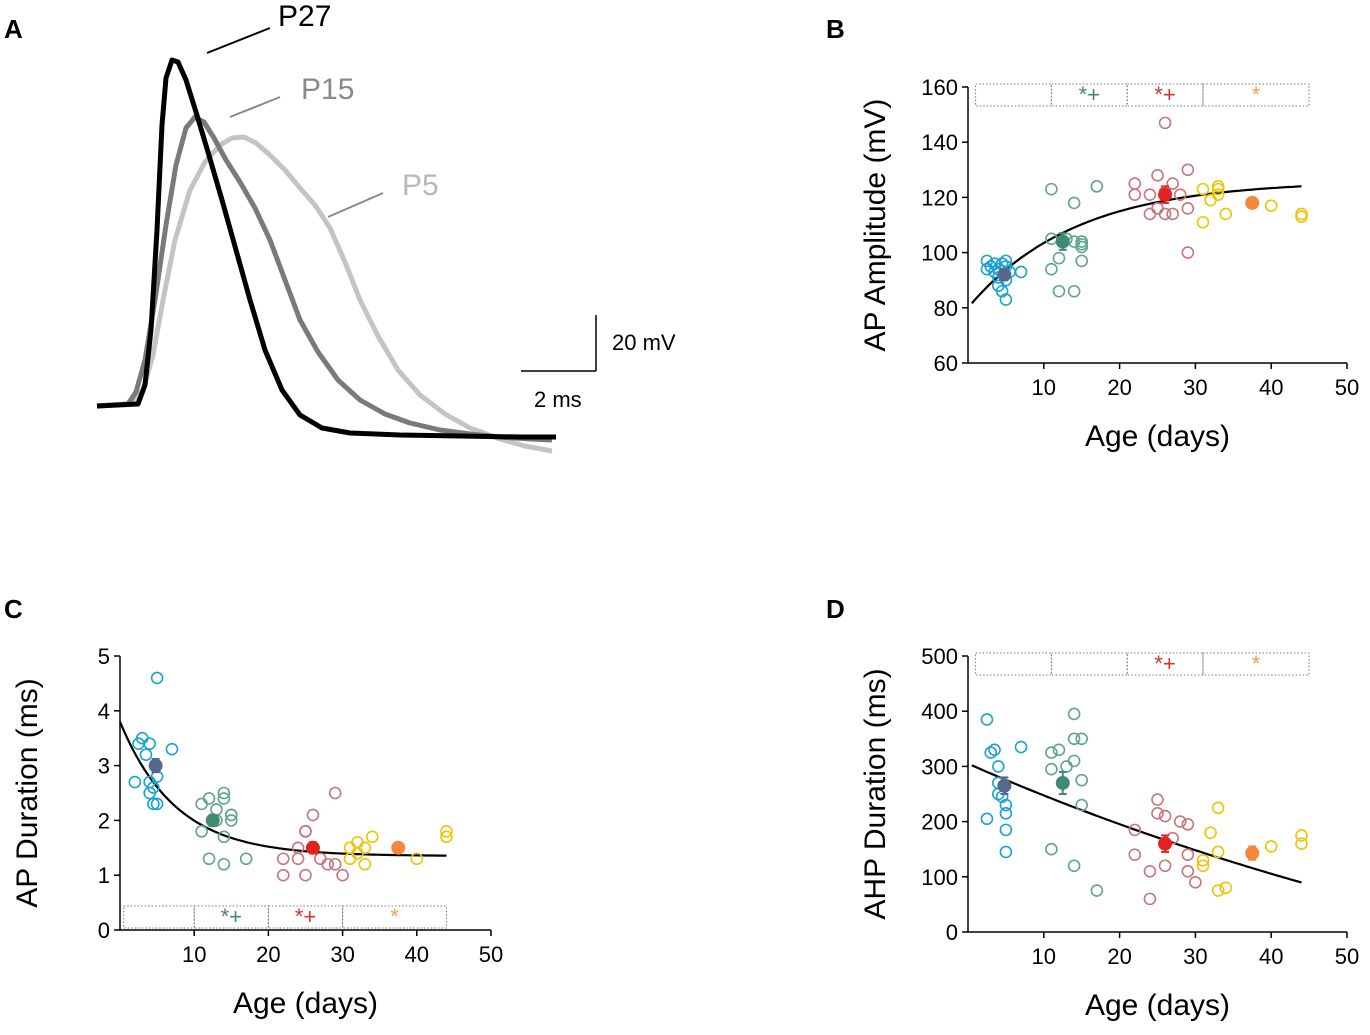 This screenshot has width=1370, height=1035. What do you see at coordinates (238, 40) in the screenshot?
I see `trace-label-line-p27` at bounding box center [238, 40].